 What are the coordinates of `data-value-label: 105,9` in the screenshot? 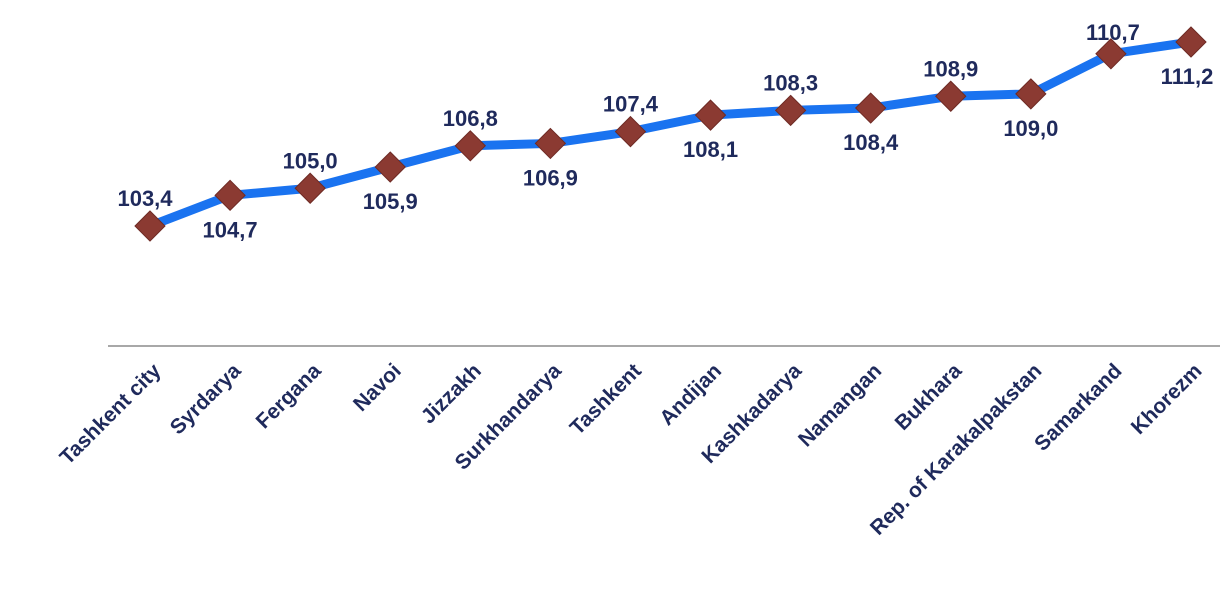 It's located at (390, 201).